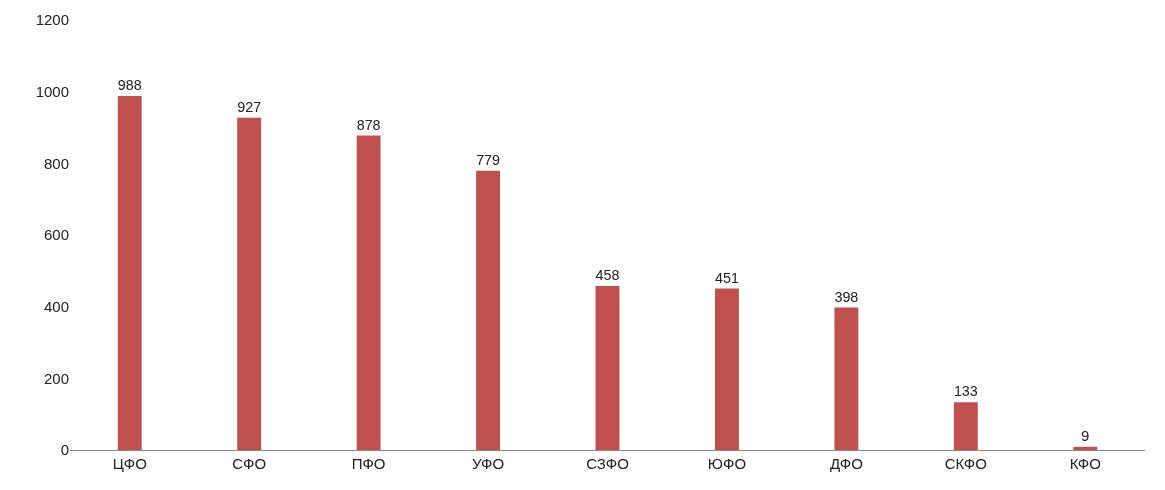 The width and height of the screenshot is (1165, 490). What do you see at coordinates (52, 91) in the screenshot?
I see `y-tick-label: 1000` at bounding box center [52, 91].